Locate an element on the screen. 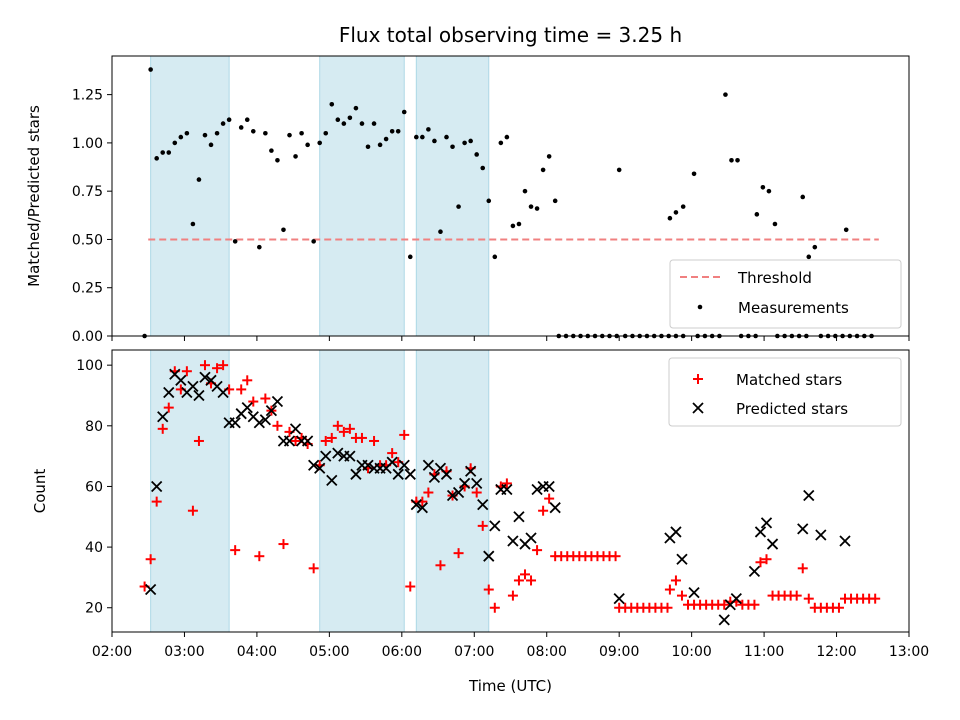 The image size is (960, 720). ratio-y-tick-label-5: 1.25 is located at coordinates (87, 96).